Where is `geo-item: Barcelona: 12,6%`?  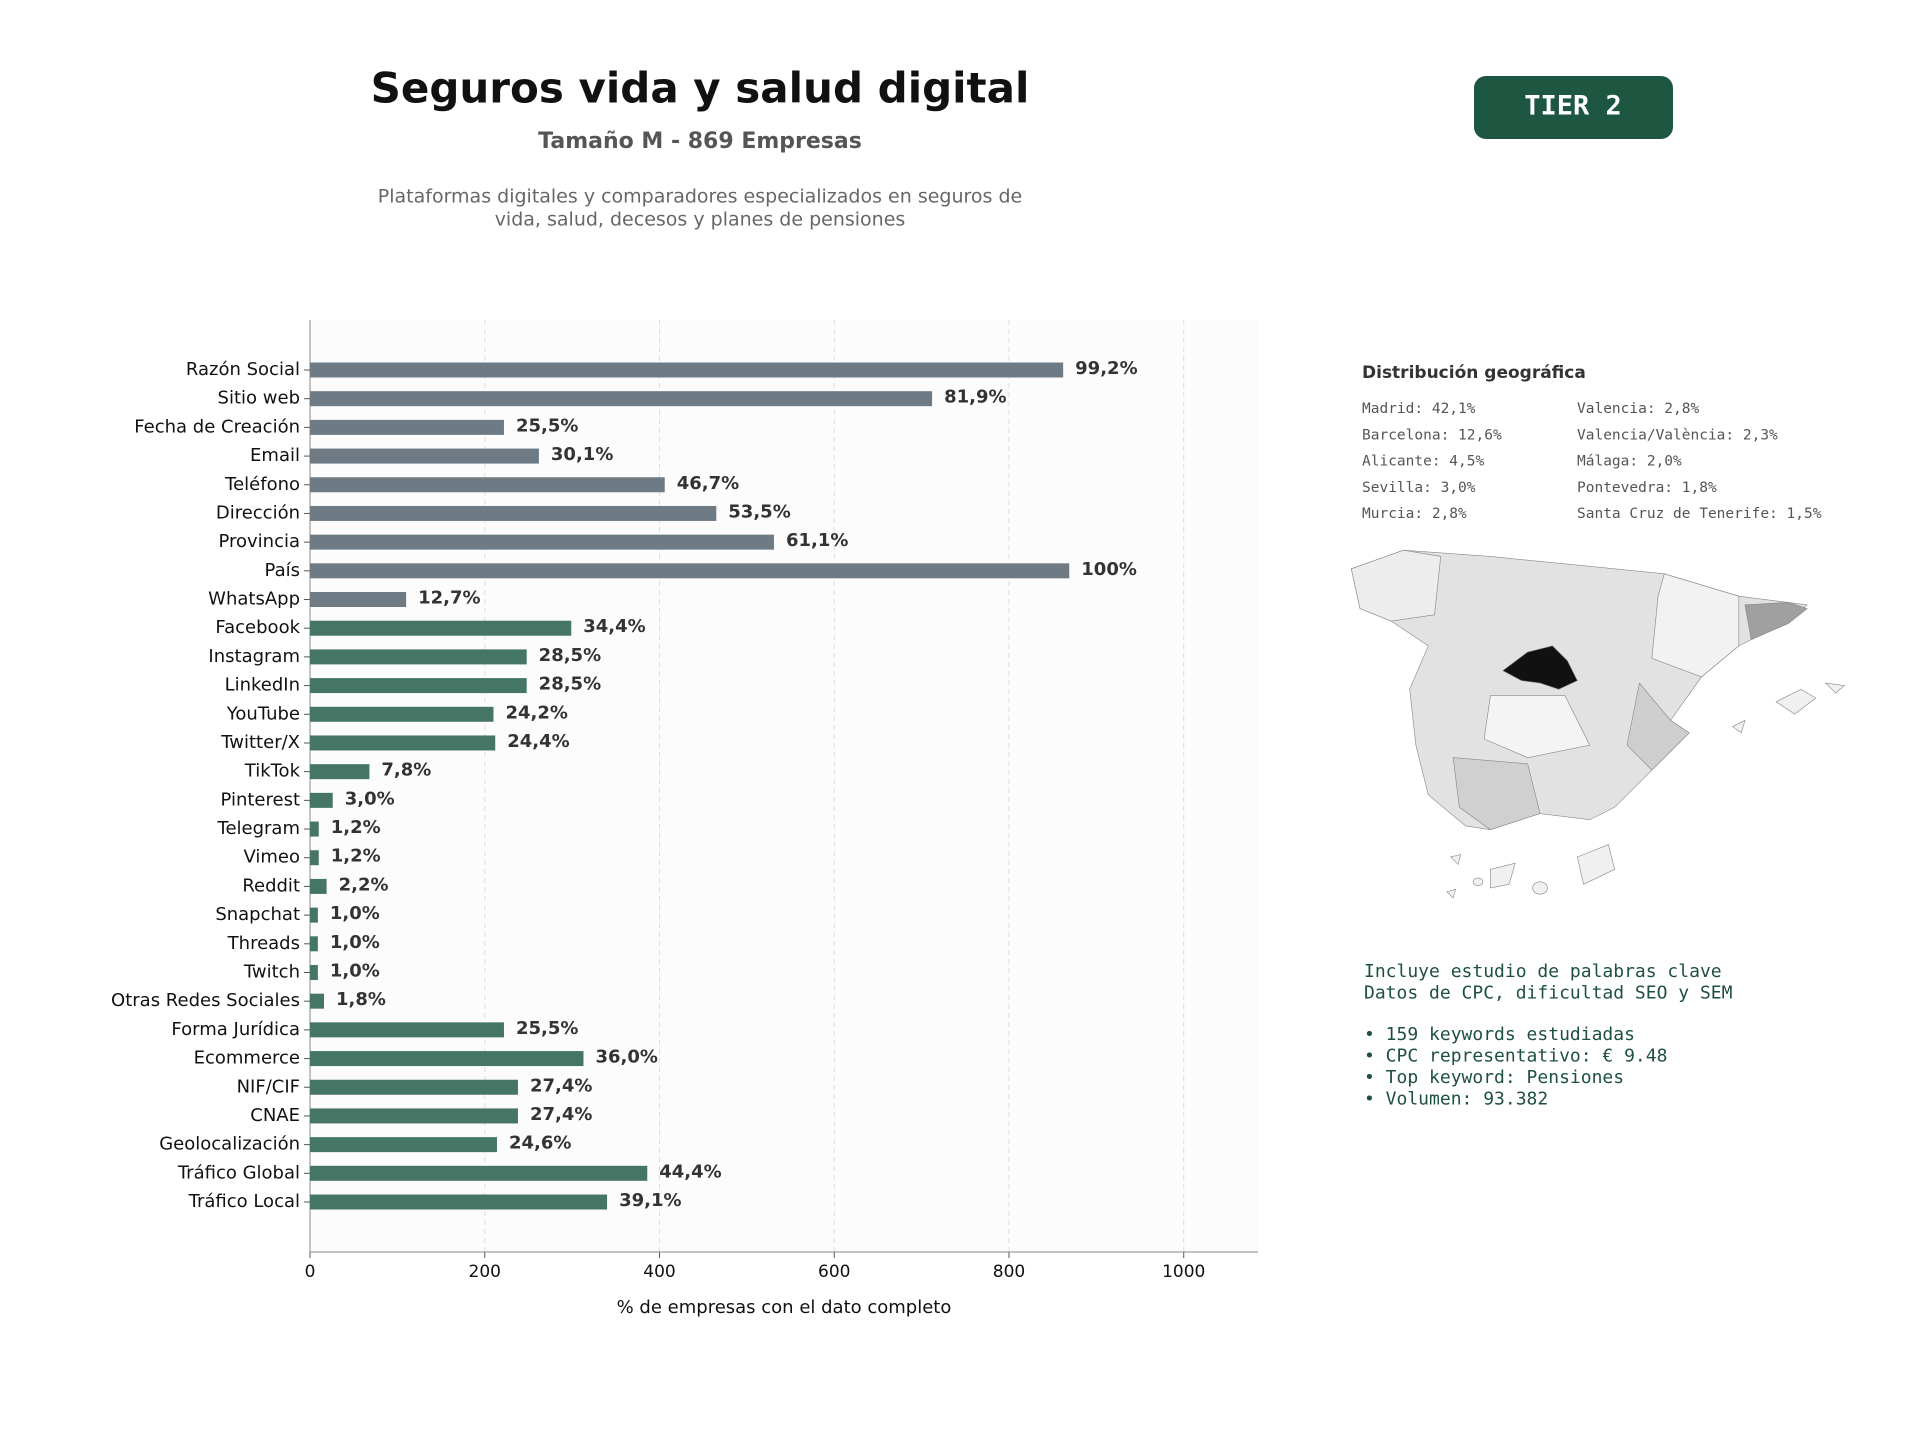 geo-item: Barcelona: 12,6% is located at coordinates (1432, 435).